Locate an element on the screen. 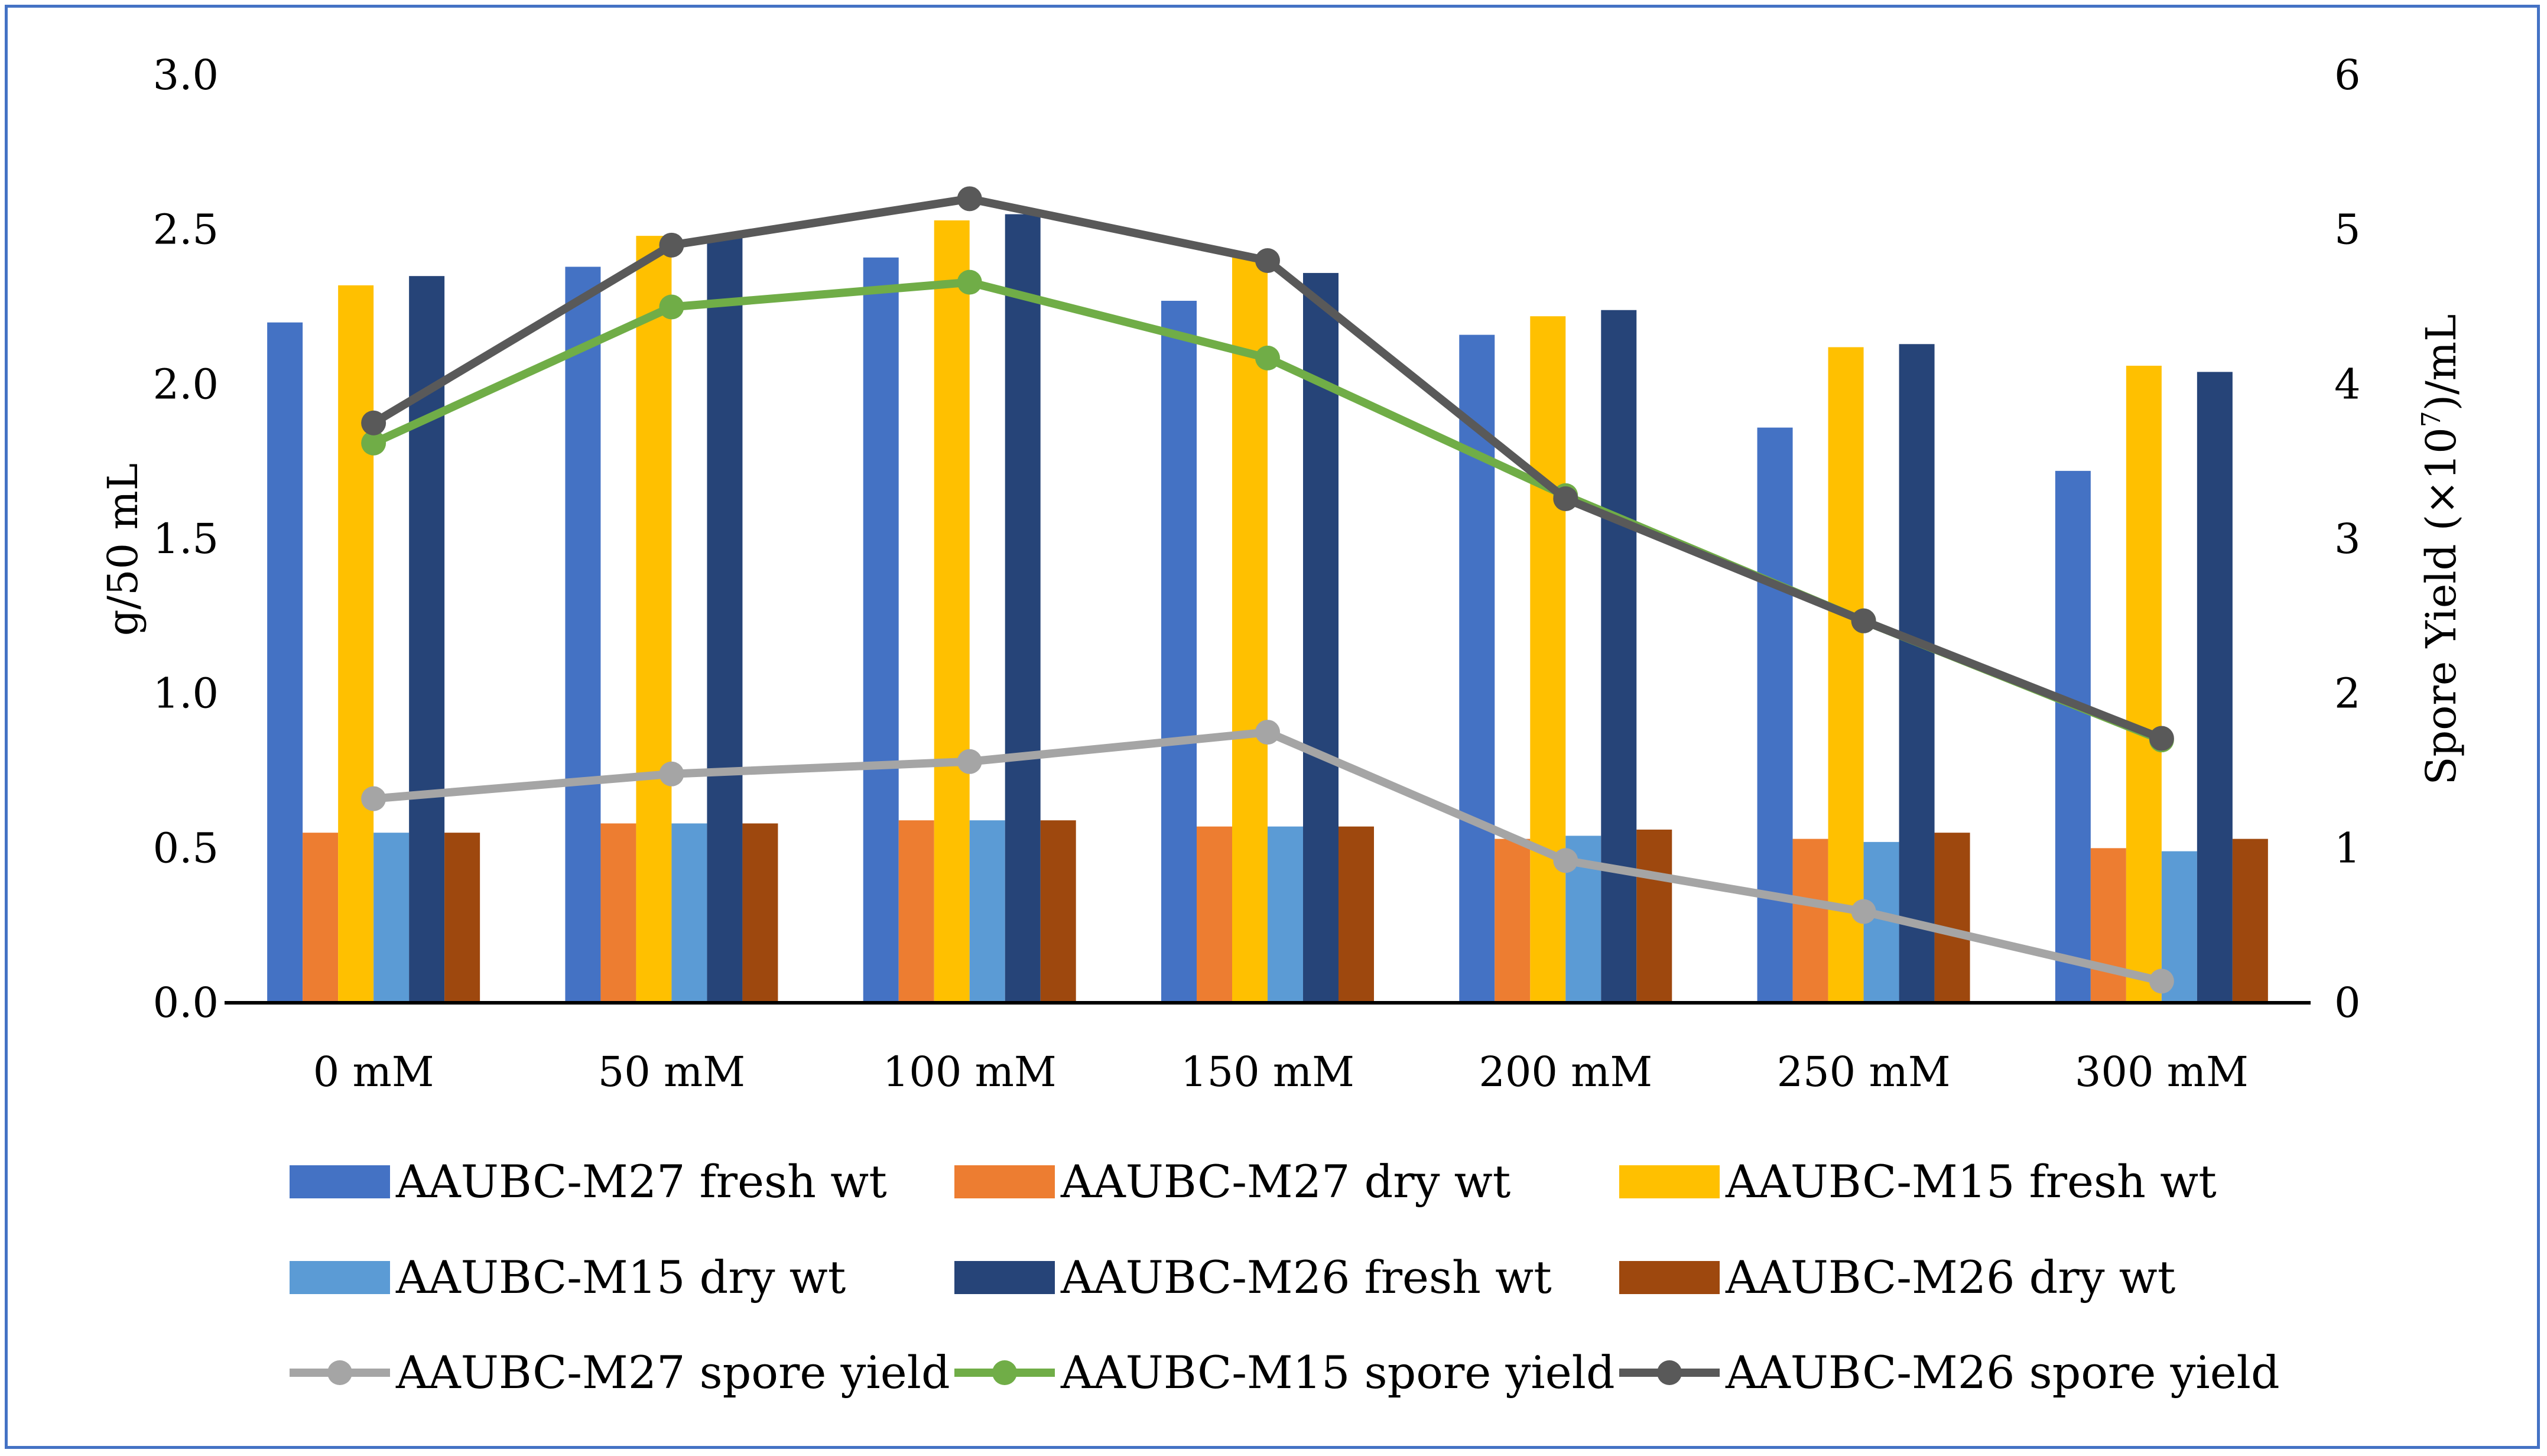 This screenshot has width=2547, height=1456. x-tick-label-3: 100 mM is located at coordinates (970, 1072).